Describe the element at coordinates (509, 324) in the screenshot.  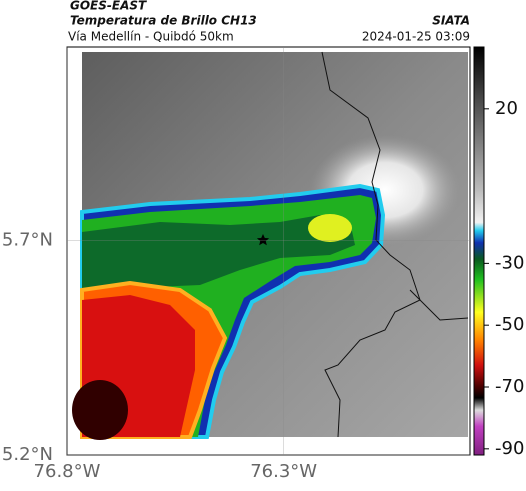
I see `colorbar-label: -50` at that location.